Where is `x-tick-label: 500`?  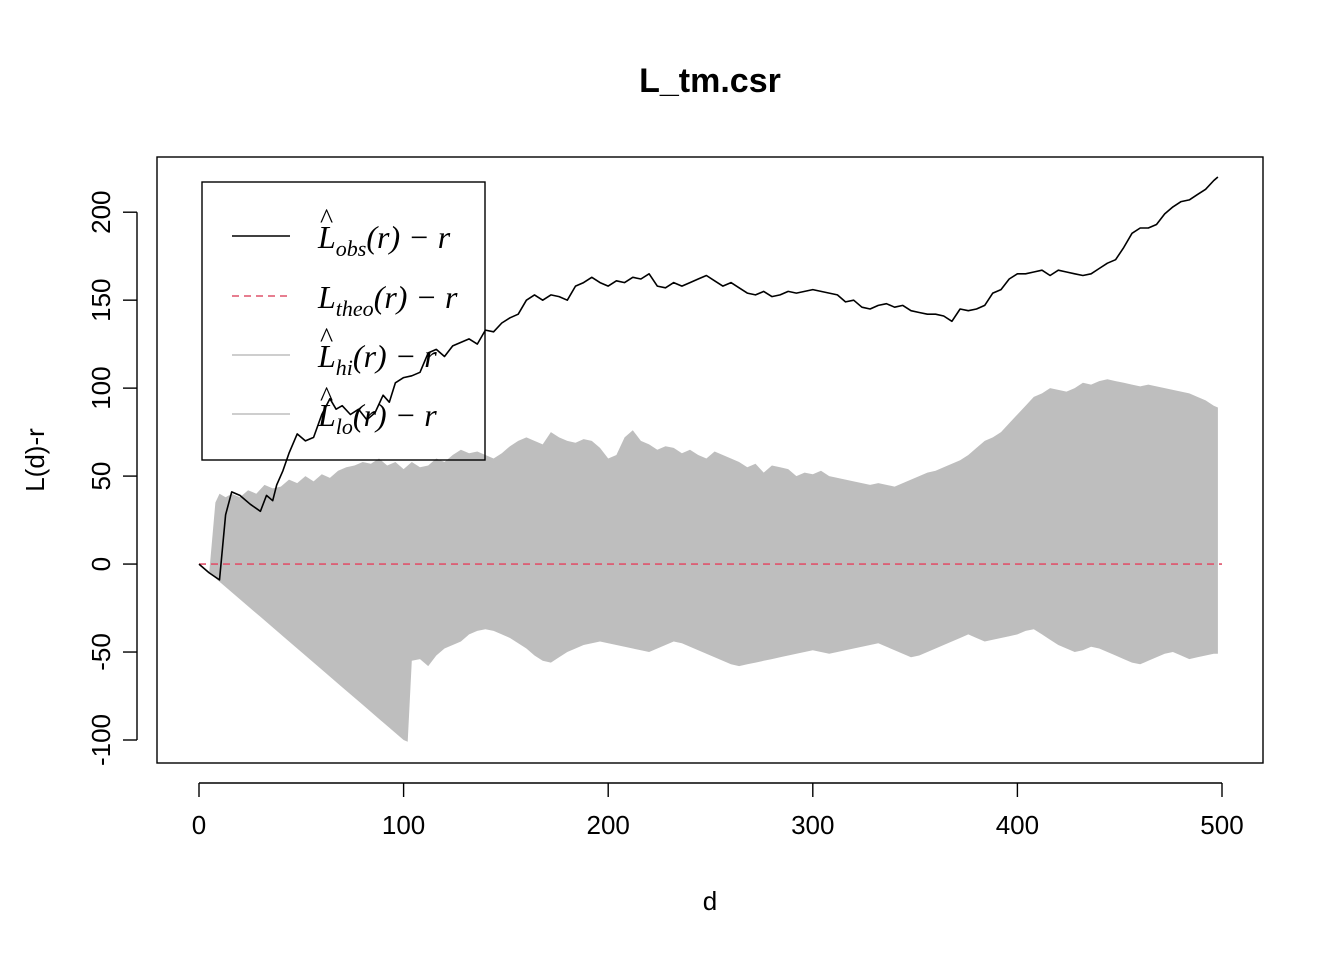 x-tick-label: 500 is located at coordinates (1221, 825).